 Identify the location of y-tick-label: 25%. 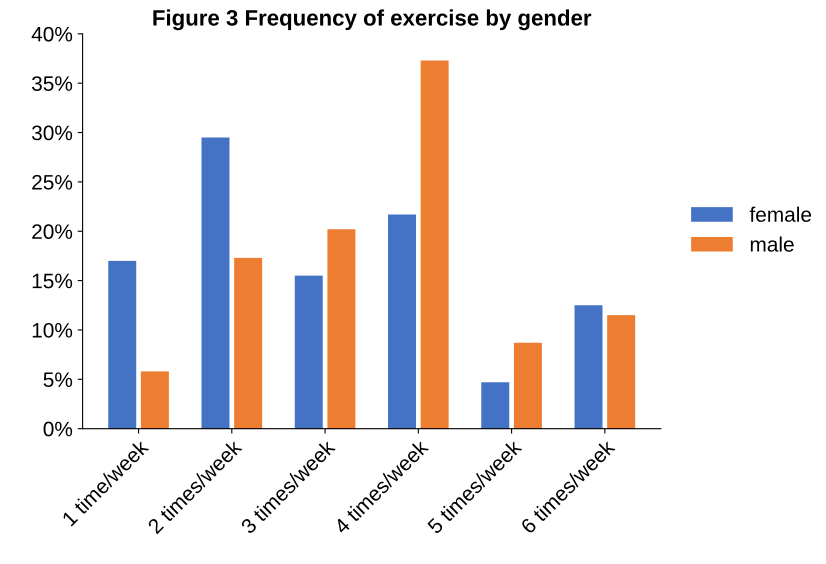
(52, 182).